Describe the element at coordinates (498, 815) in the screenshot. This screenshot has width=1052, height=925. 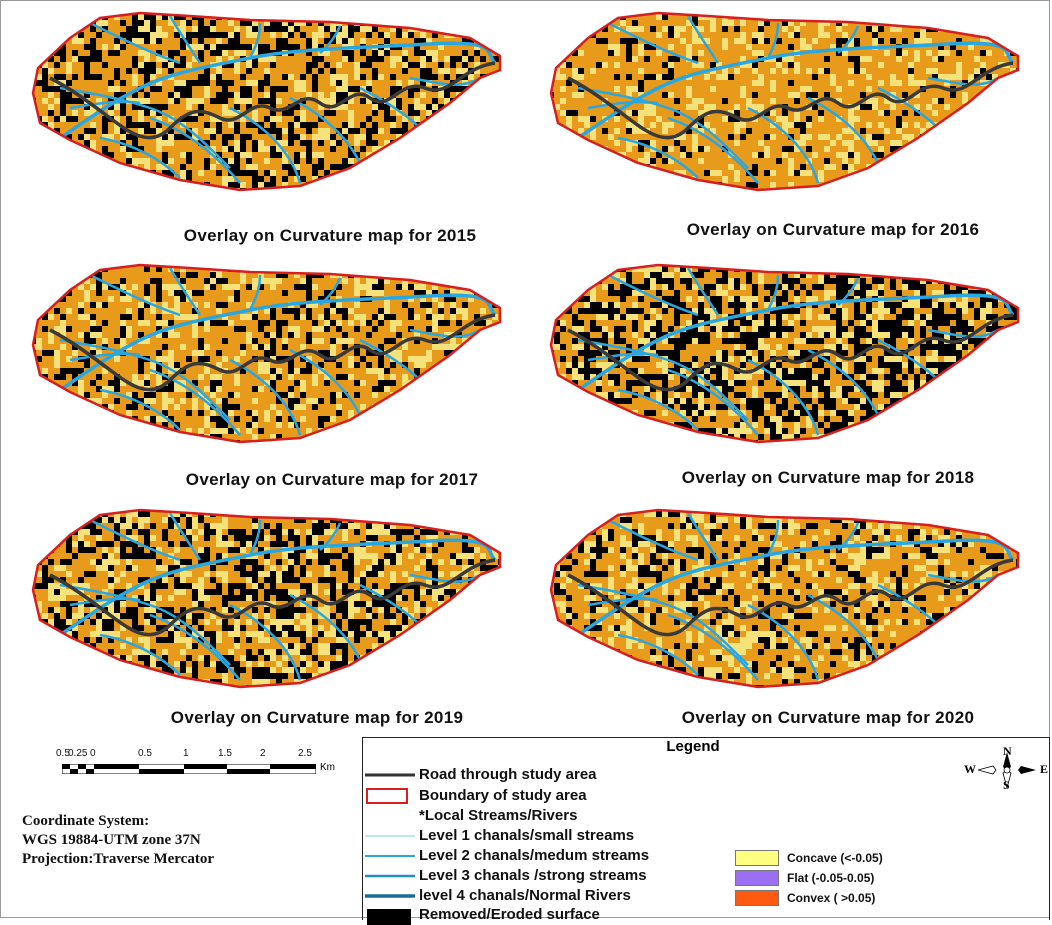
I see `legend-label: *Local Streams/Rivers` at that location.